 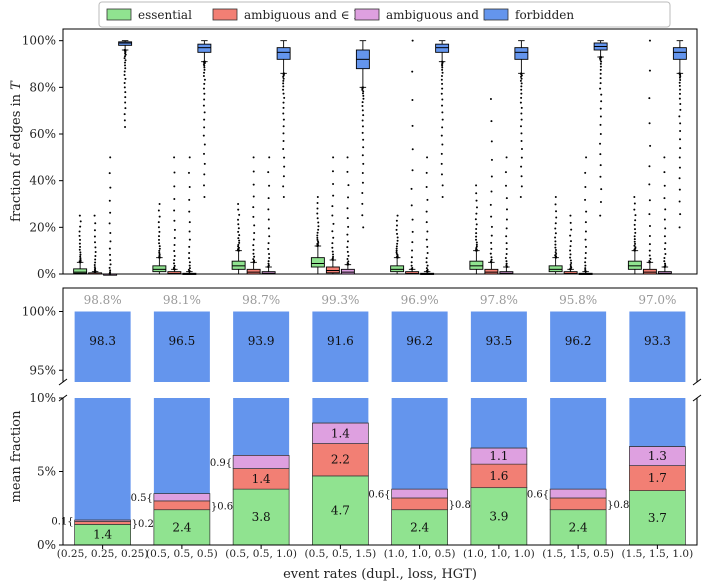 What do you see at coordinates (446, 15) in the screenshot?
I see `legend-label: ambiguous and ∉ H` at bounding box center [446, 15].